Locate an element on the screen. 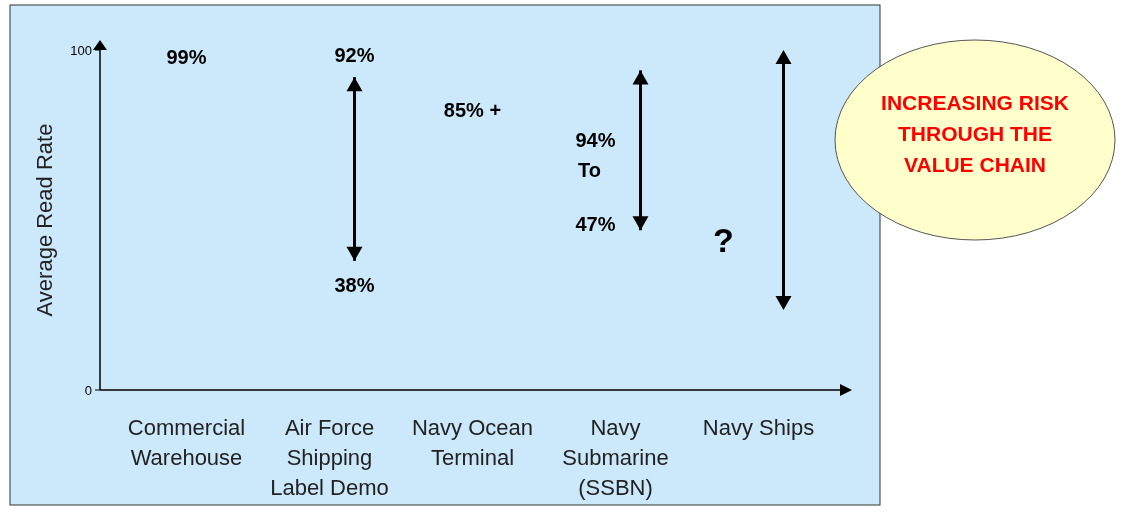 This screenshot has width=1127, height=512. y-axis-title: Average Read Rate is located at coordinates (44, 220).